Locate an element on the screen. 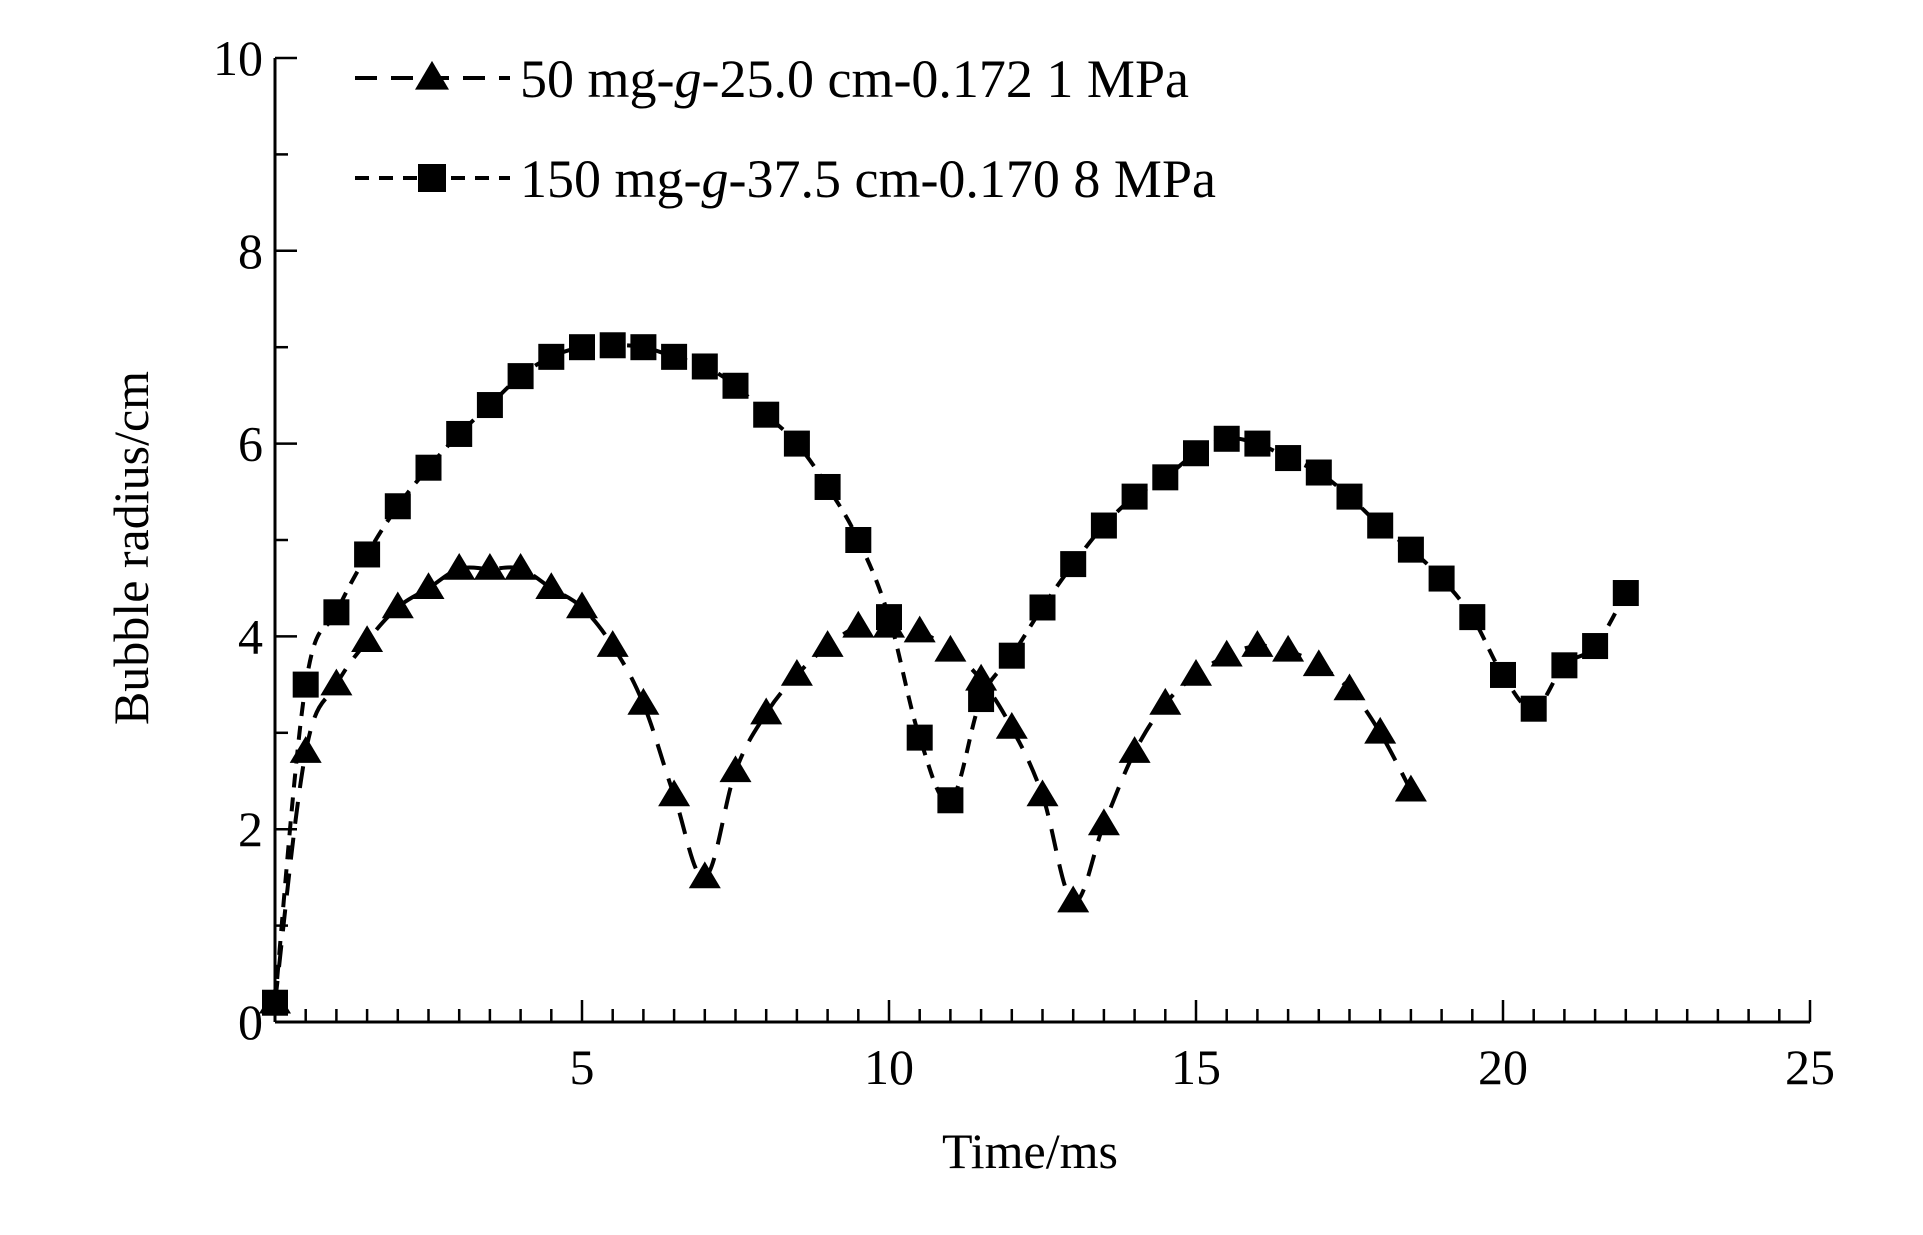 The image size is (1923, 1235). y-tick-label: 2 is located at coordinates (250, 829).